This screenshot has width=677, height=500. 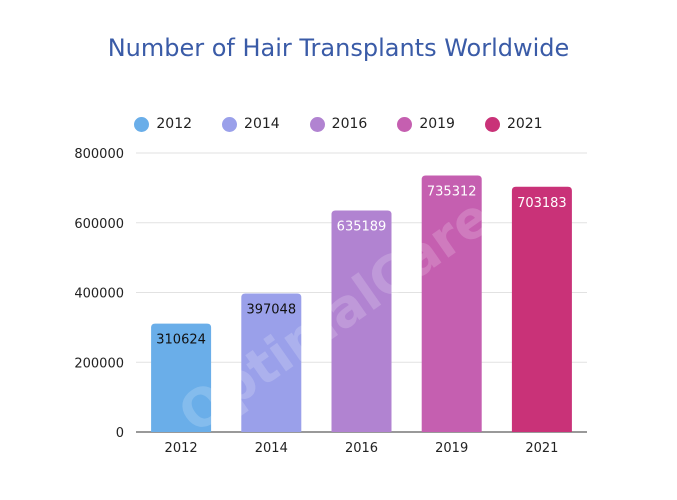 I want to click on y-tick-label: 0, so click(x=120, y=433).